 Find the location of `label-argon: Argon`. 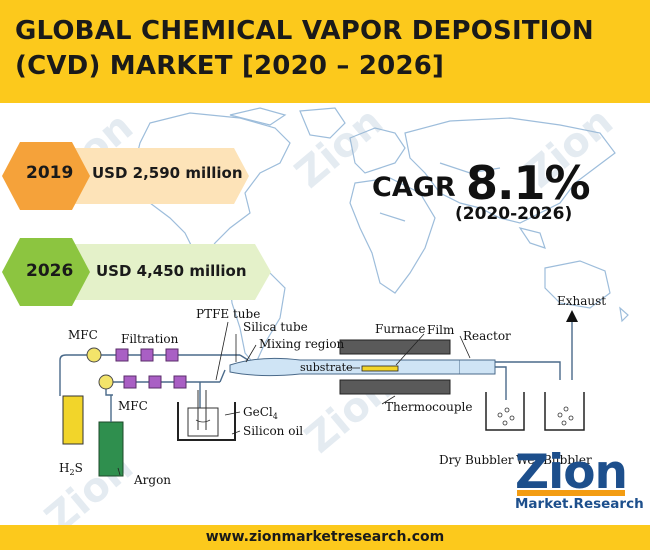

label-argon: Argon is located at coordinates (152, 480).